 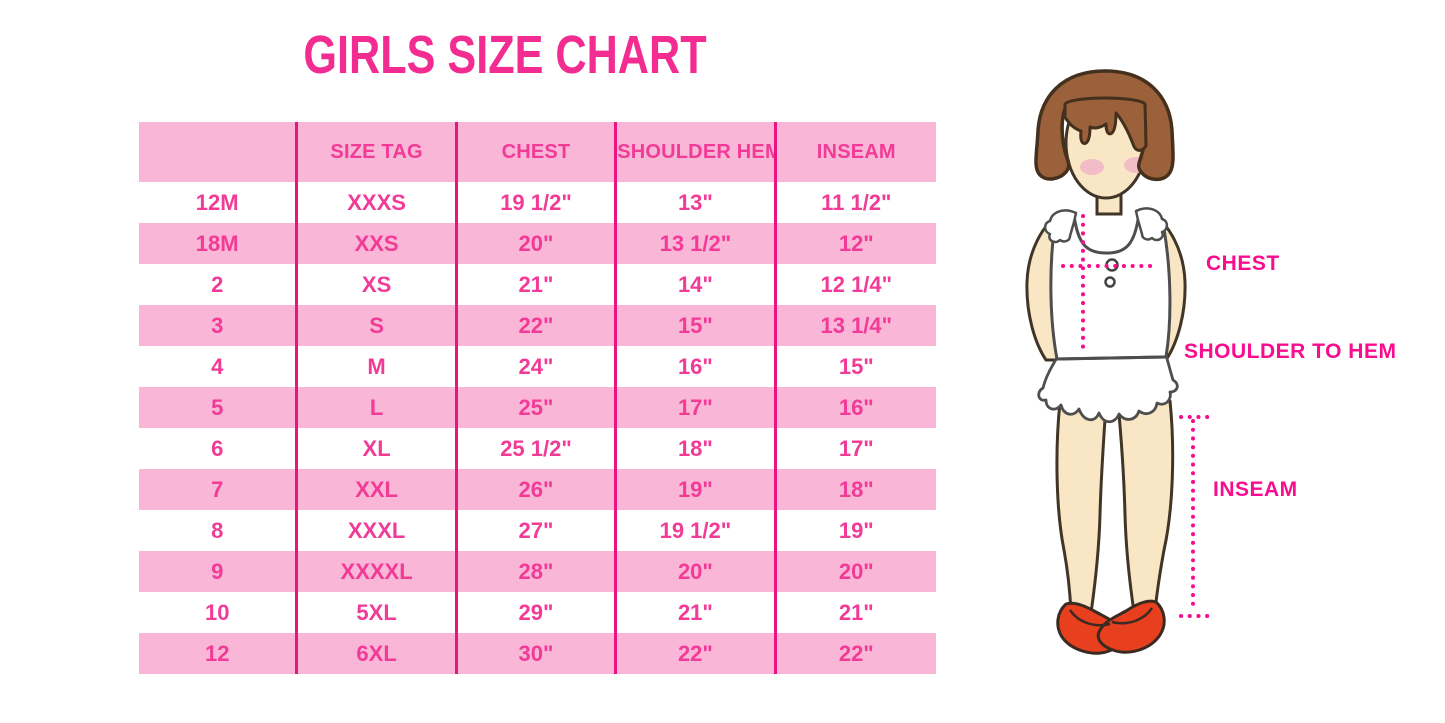 What do you see at coordinates (378, 448) in the screenshot?
I see `cell-tag: XL` at bounding box center [378, 448].